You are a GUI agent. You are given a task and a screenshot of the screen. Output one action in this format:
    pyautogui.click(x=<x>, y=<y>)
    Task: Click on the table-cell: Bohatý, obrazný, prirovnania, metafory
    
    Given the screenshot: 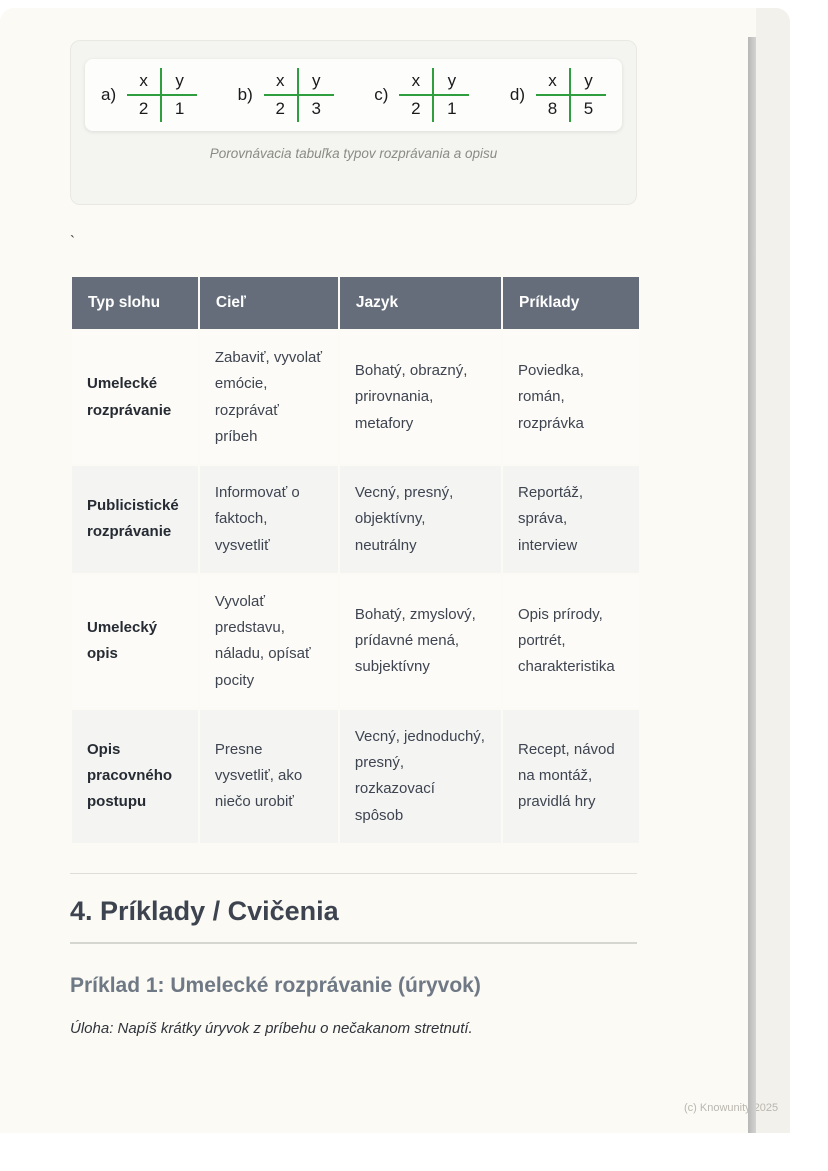 What is the action you would take?
    pyautogui.click(x=420, y=397)
    